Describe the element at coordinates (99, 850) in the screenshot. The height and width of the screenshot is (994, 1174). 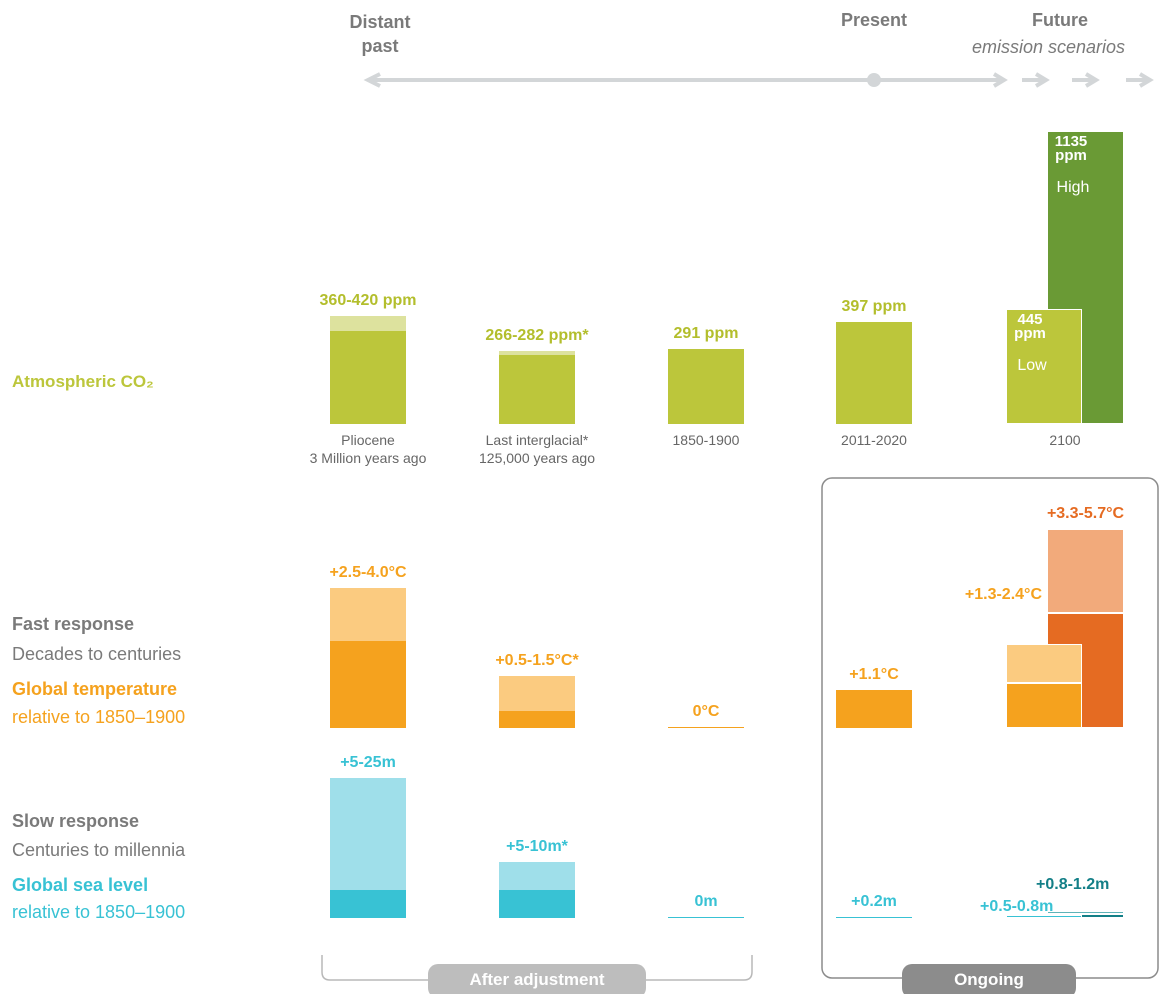
I see `row-subheading: Centuries to millennia` at that location.